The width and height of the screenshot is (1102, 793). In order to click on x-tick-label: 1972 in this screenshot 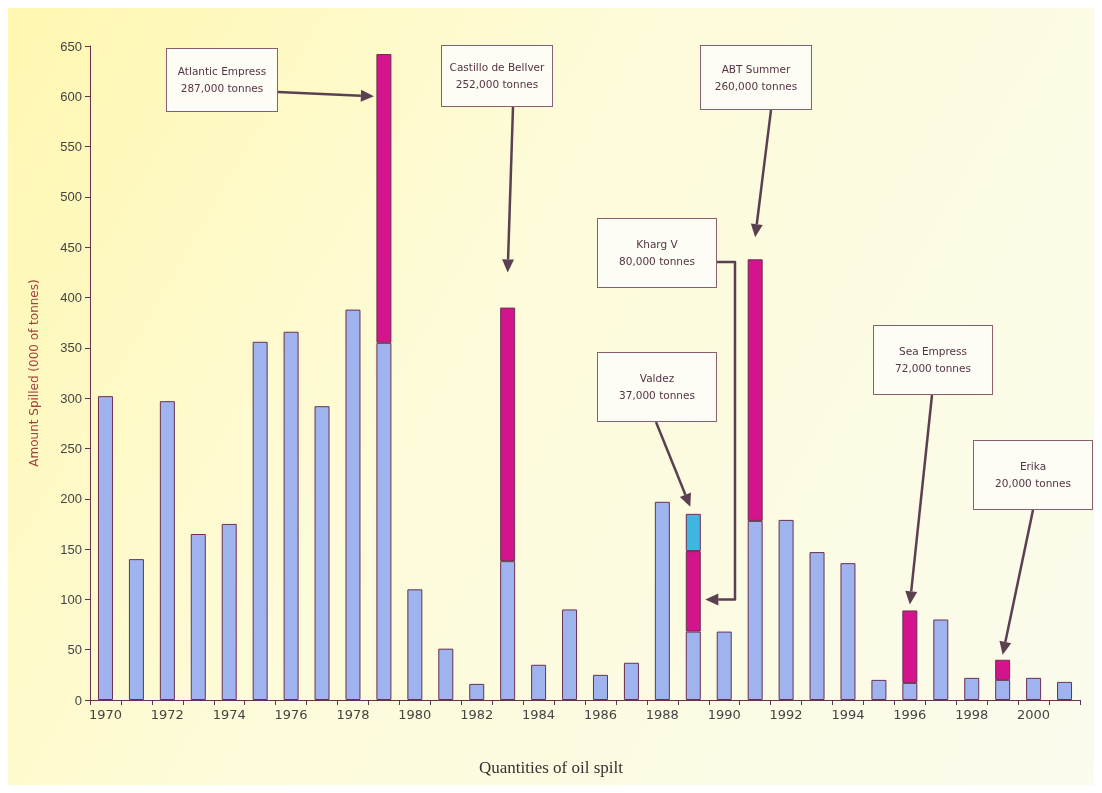, I will do `click(167, 714)`.